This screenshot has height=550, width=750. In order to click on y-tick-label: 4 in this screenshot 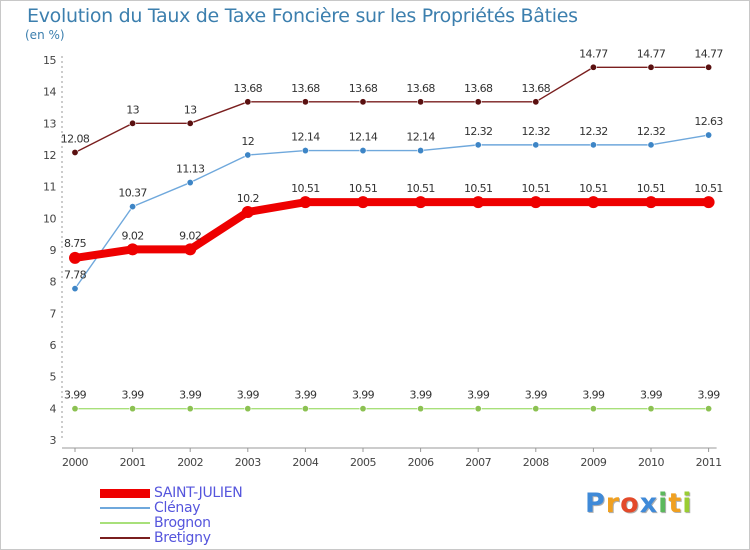, I will do `click(53, 408)`.